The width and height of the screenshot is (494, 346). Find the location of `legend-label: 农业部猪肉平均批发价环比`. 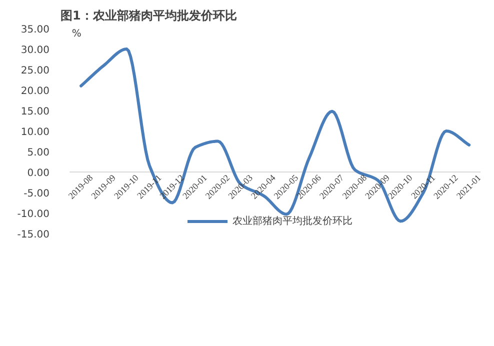

legend-label: 农业部猪肉平均批发价环比 is located at coordinates (292, 221).